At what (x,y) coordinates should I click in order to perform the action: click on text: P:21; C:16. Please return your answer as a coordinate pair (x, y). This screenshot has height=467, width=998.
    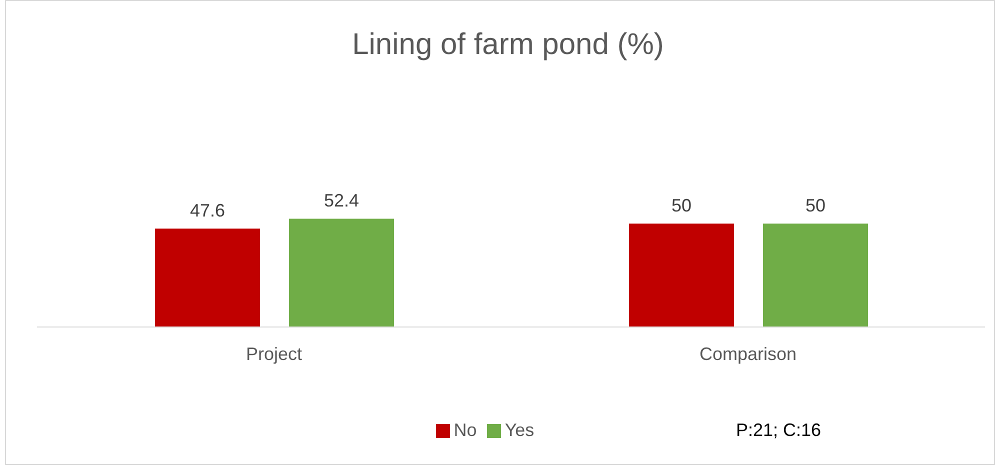
    Looking at the image, I should click on (779, 430).